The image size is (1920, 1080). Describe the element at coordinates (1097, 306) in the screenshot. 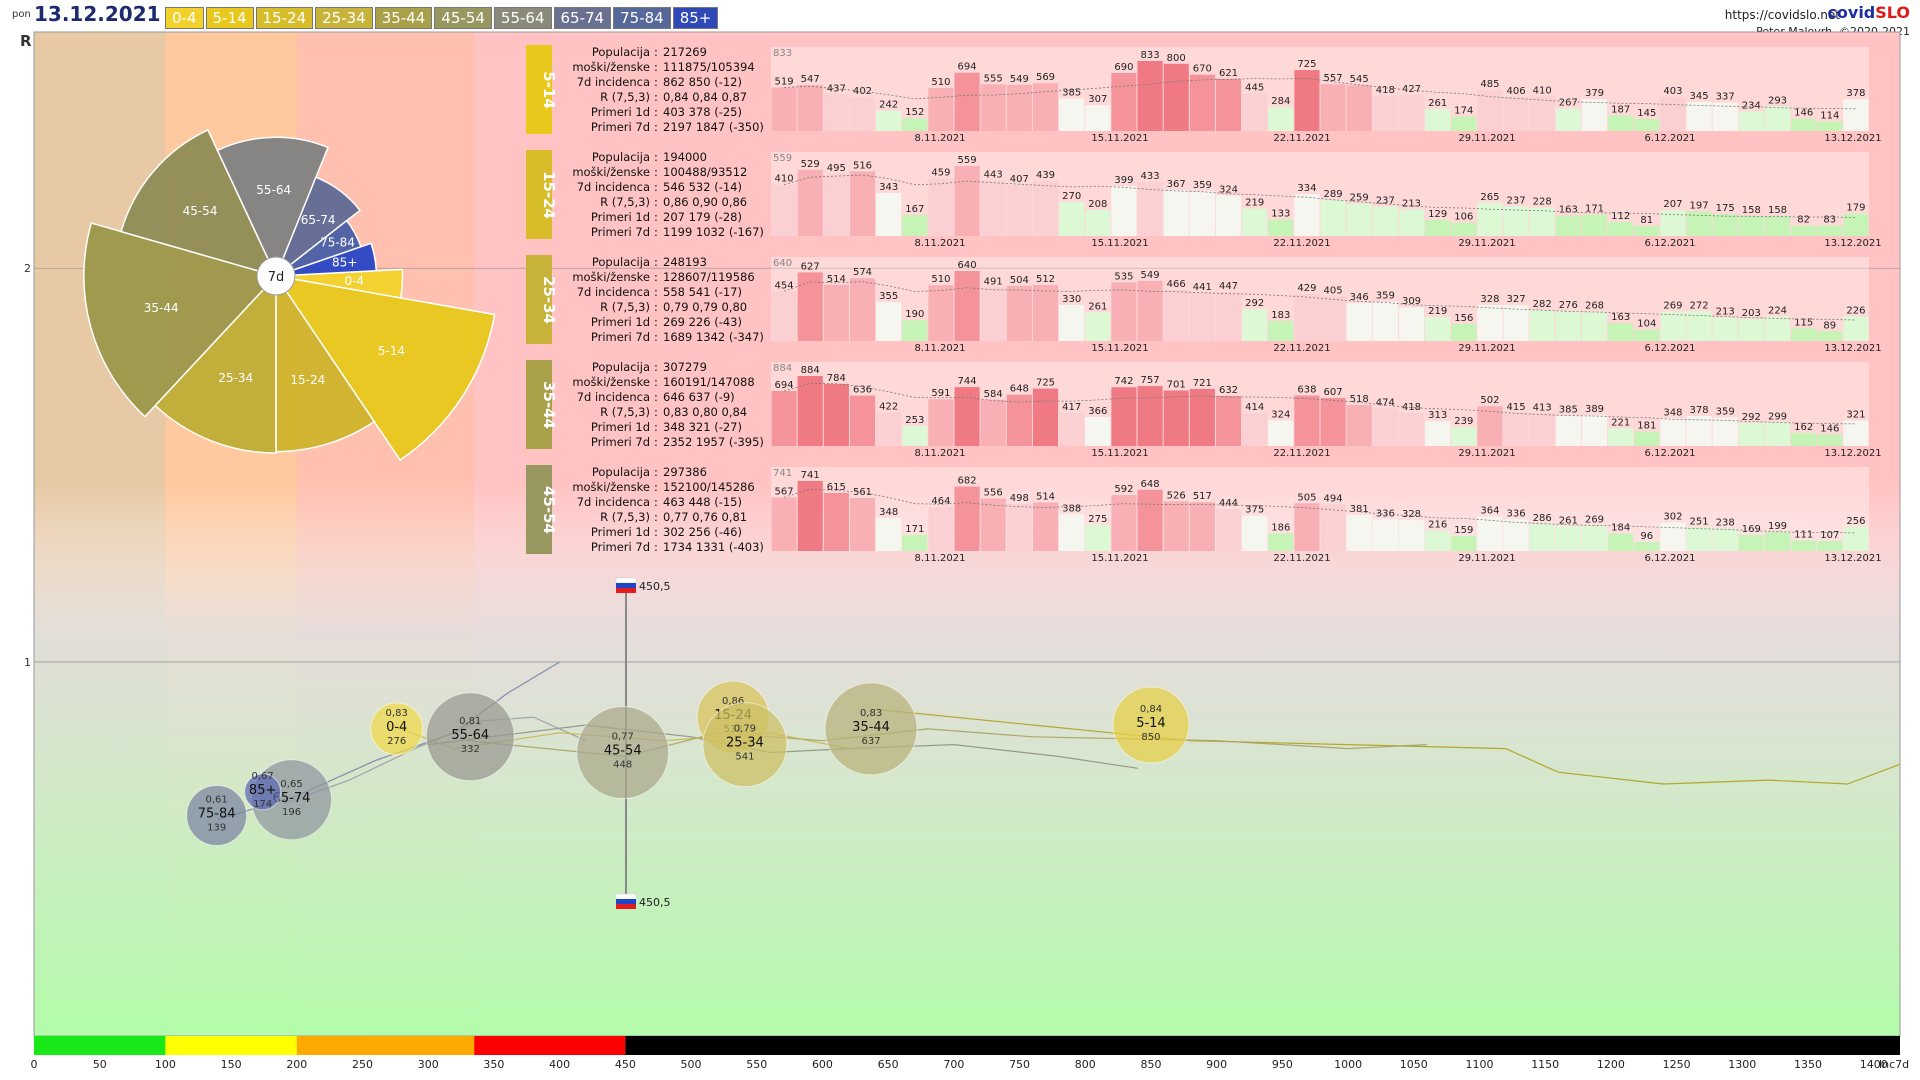

I see `panel-bar-label: 261` at that location.